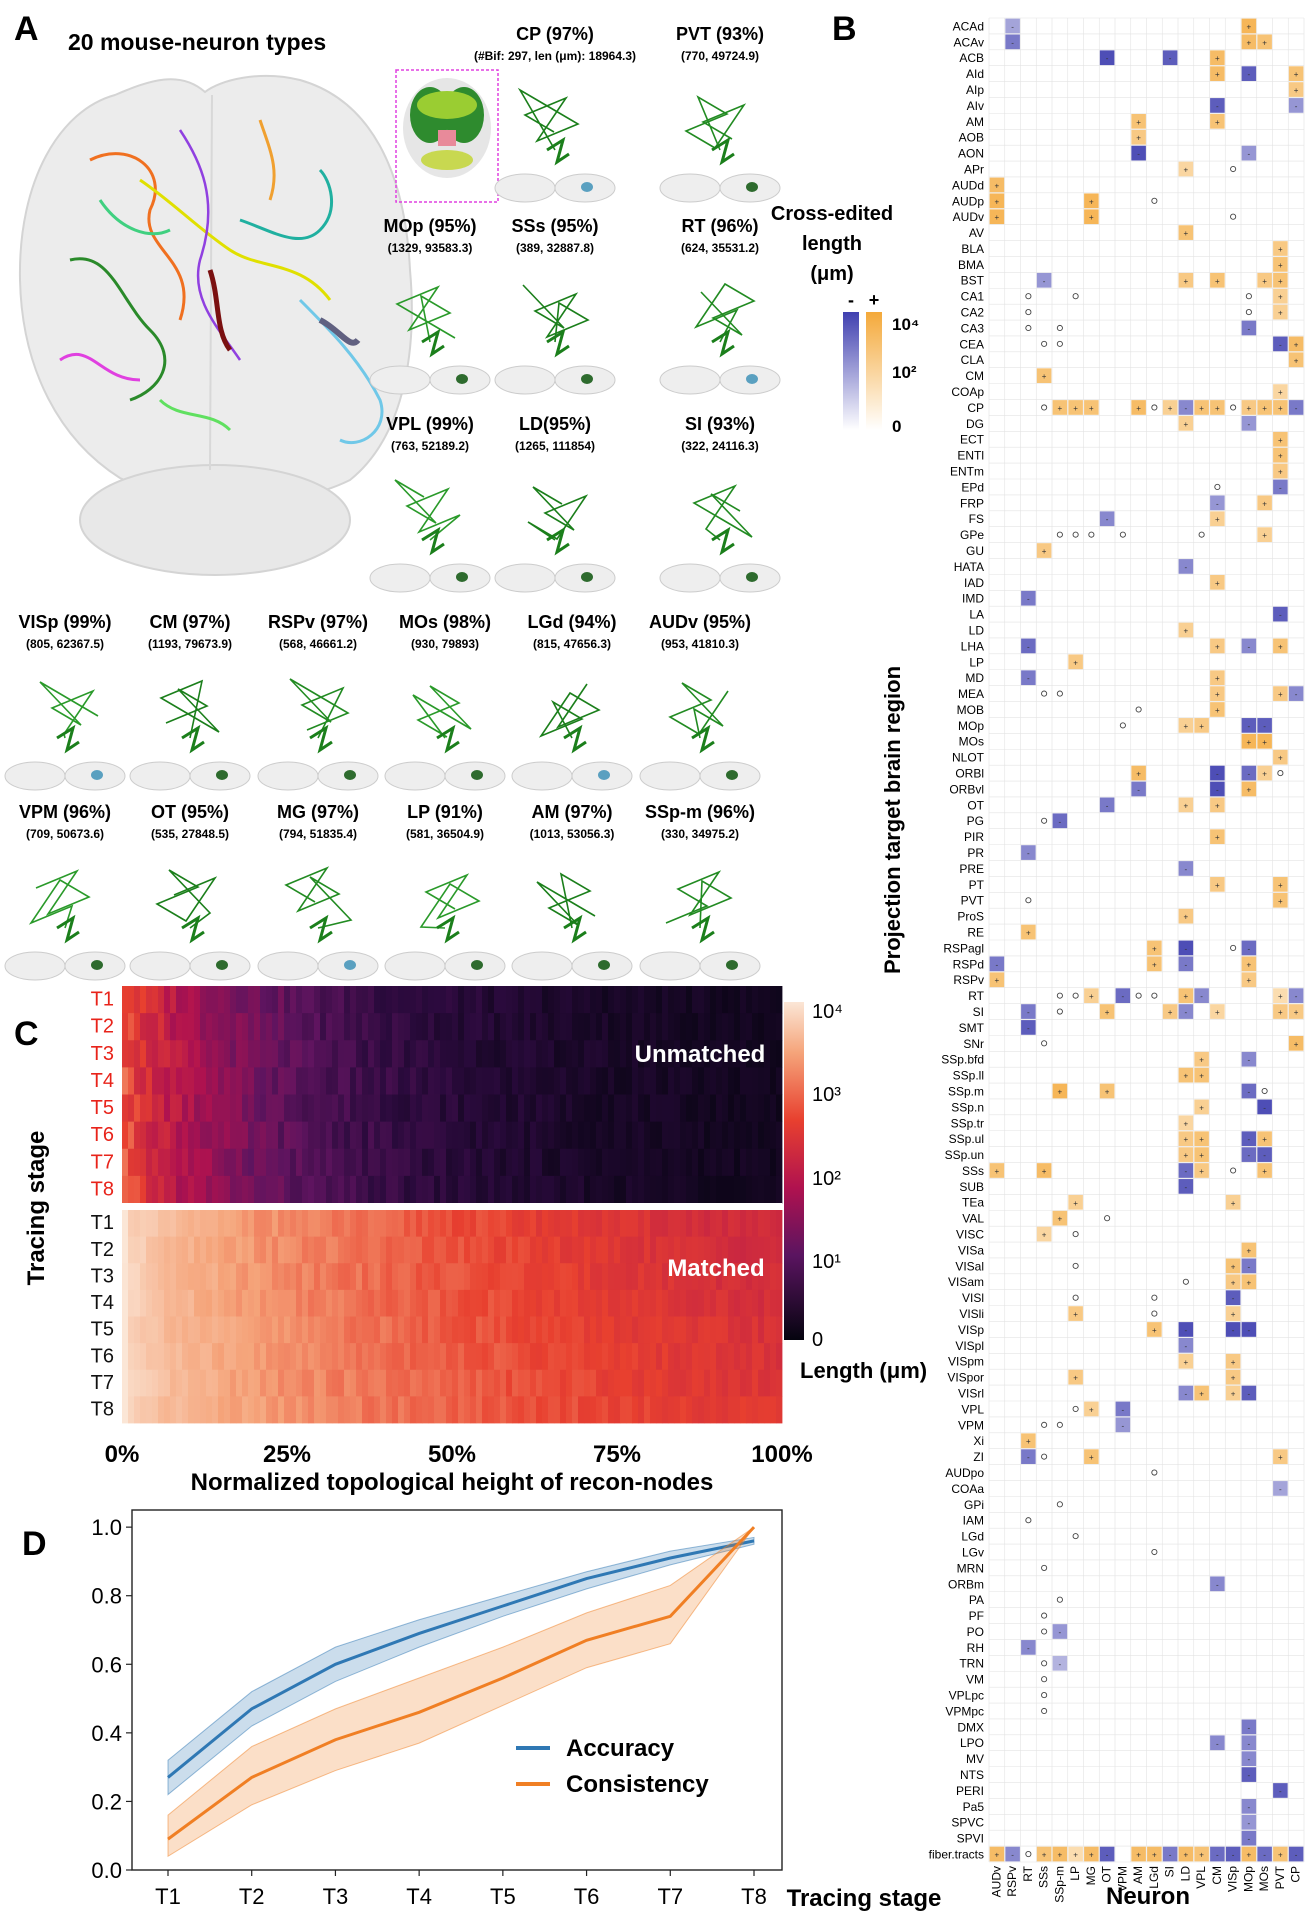 This screenshot has height=1914, width=1314. Describe the element at coordinates (970, 456) in the screenshot. I see `region-label: ENTl` at that location.